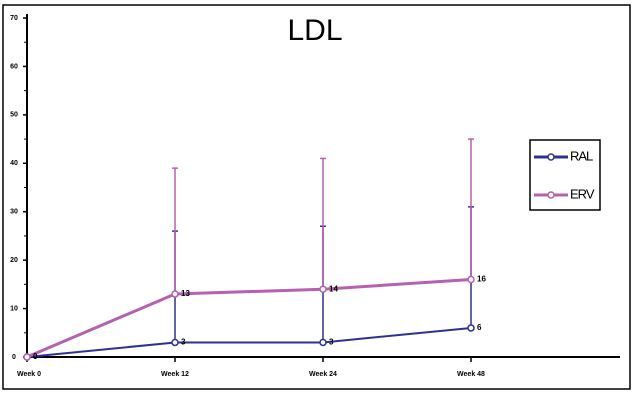 The height and width of the screenshot is (402, 634). I want to click on y-tick-label: 20, so click(14, 260).